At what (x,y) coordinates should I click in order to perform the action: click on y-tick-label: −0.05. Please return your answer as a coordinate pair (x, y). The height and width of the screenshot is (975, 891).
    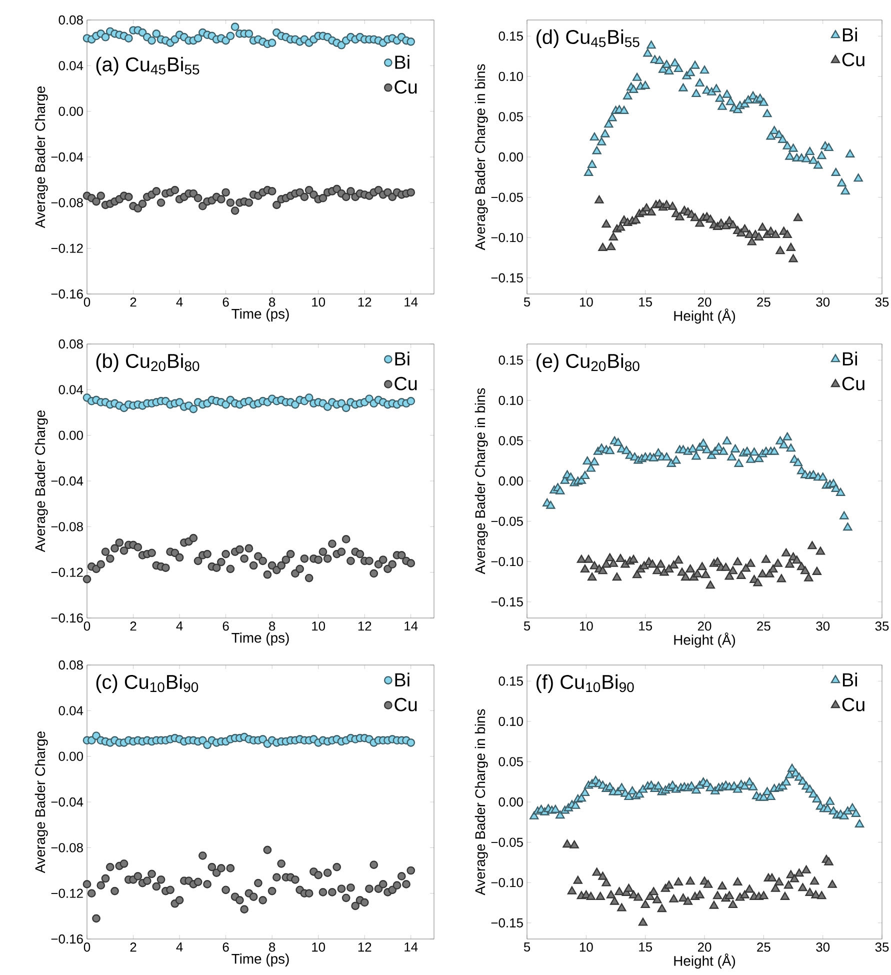
    Looking at the image, I should click on (507, 197).